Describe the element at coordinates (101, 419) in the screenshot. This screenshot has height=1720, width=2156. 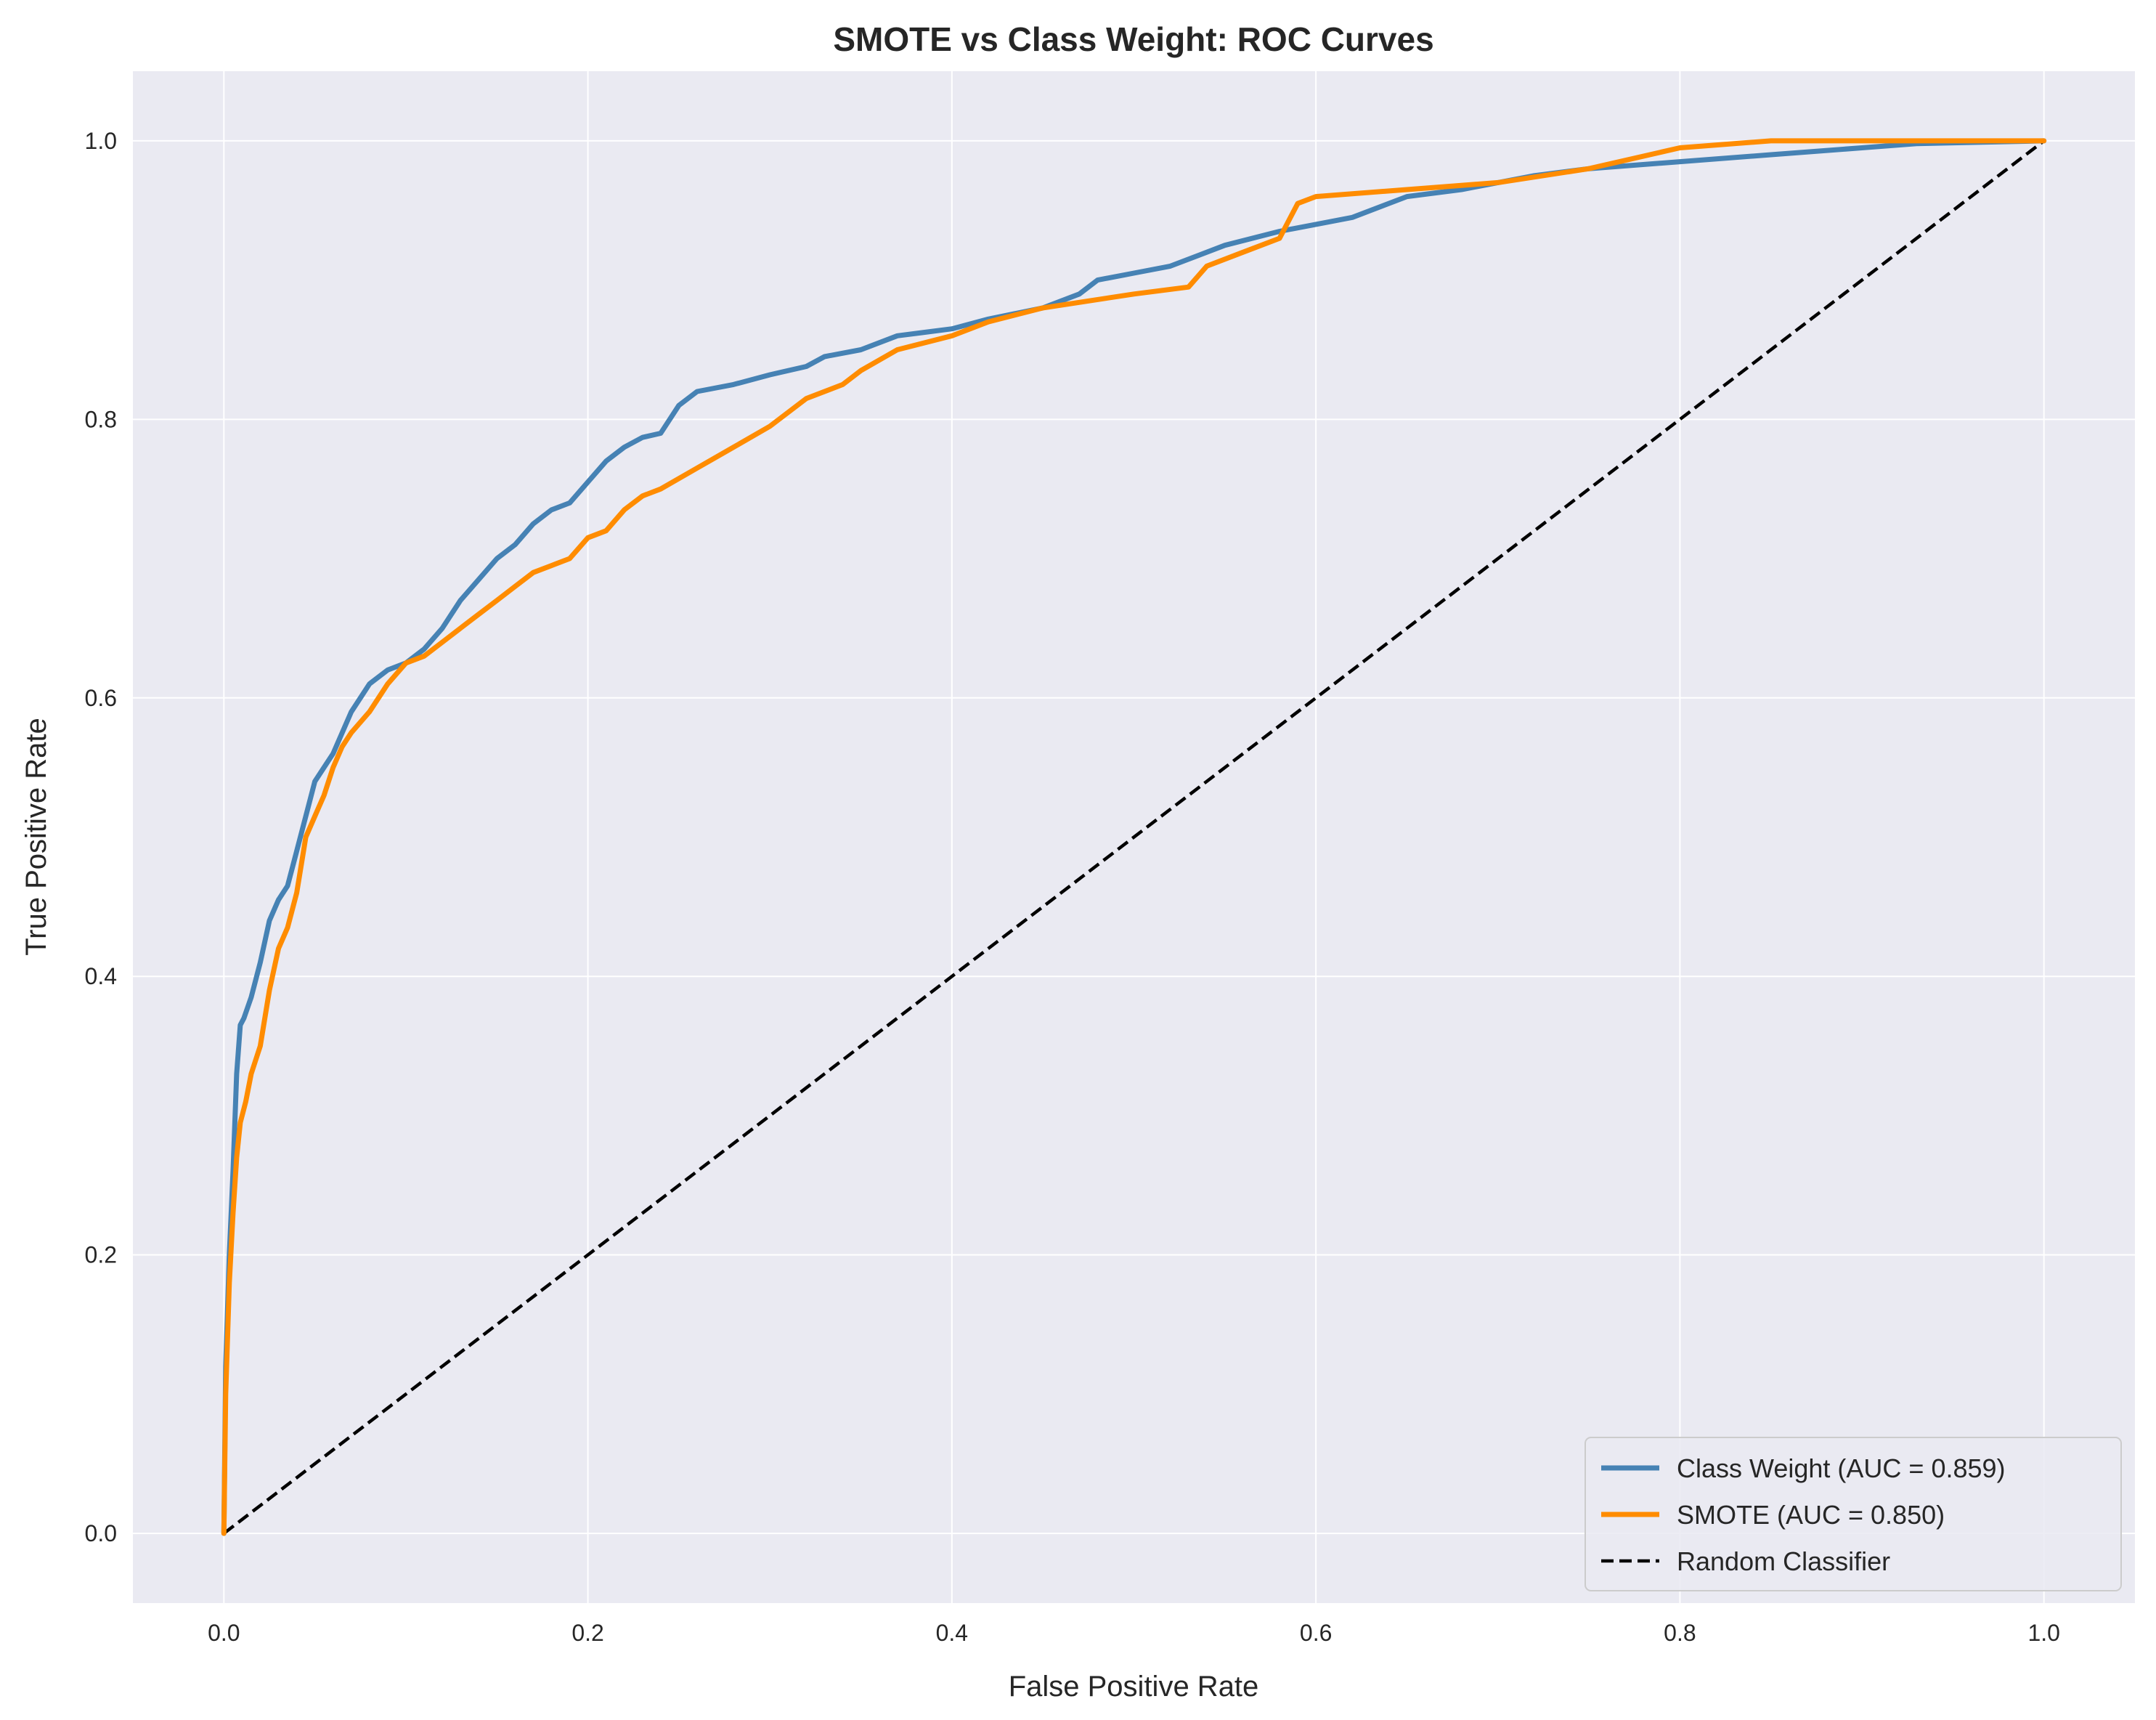
I see `y-tick-label: 0.8` at that location.